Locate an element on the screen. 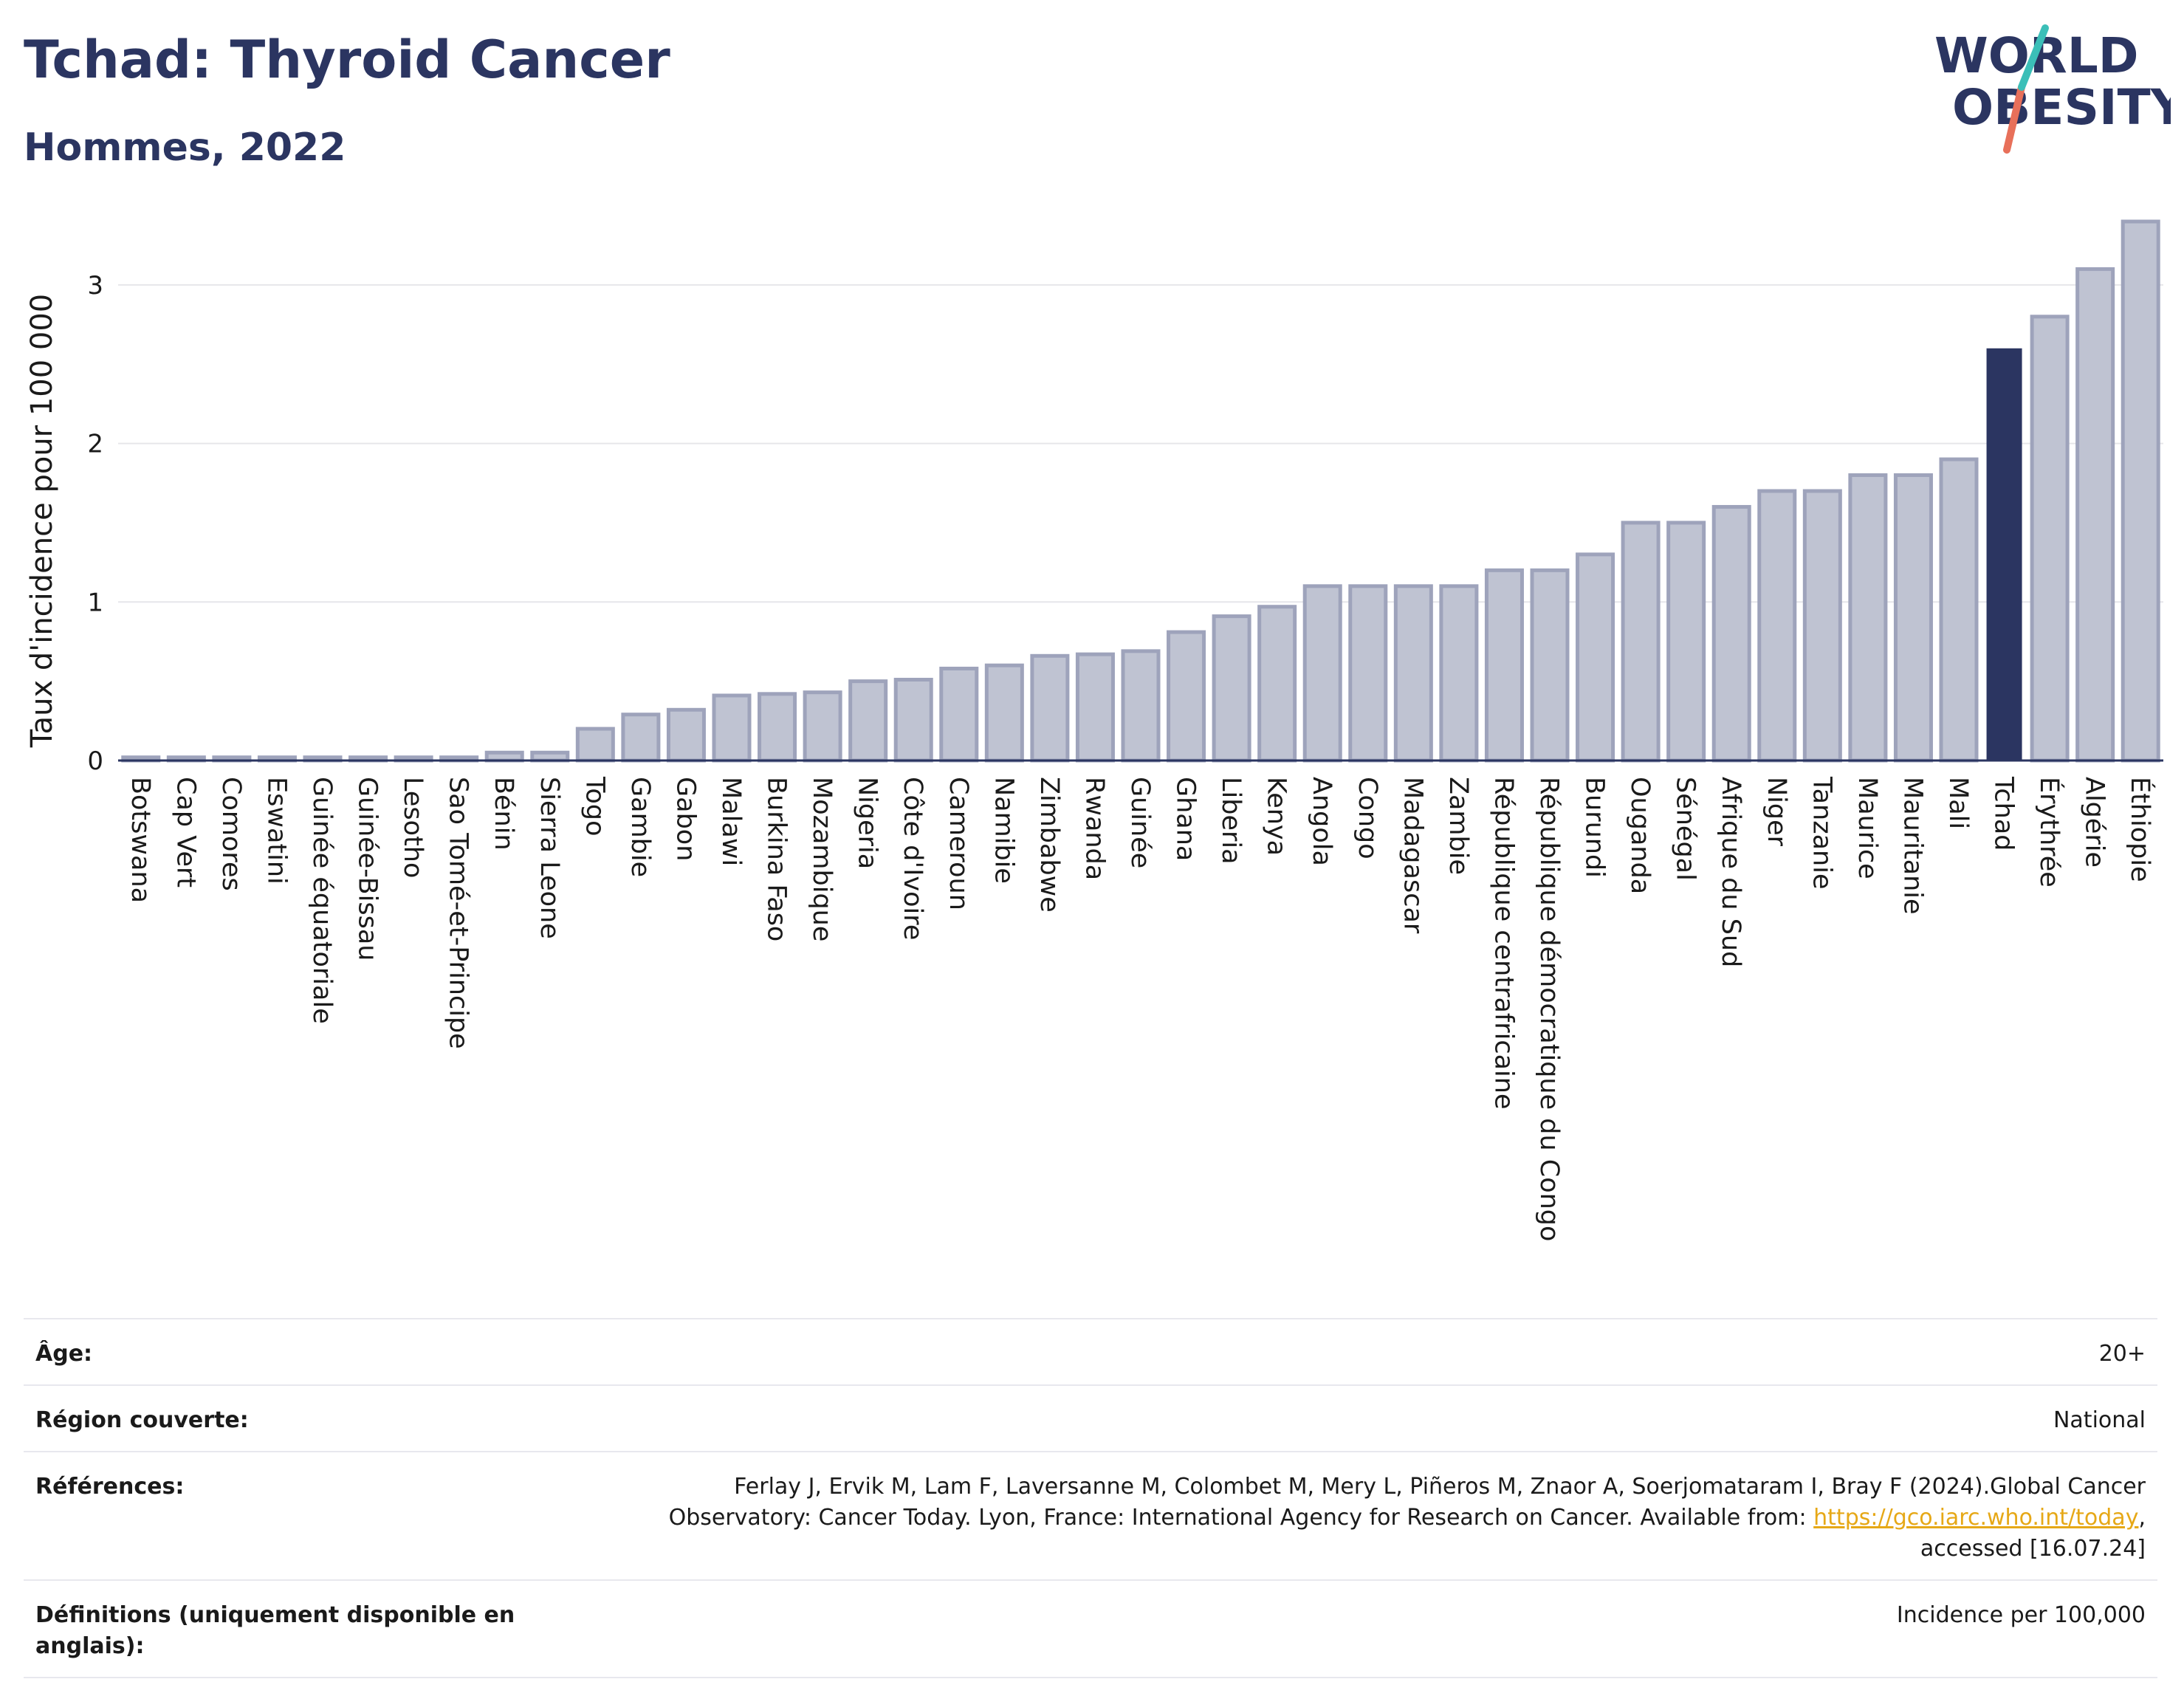  x-tick-label: Sénégal is located at coordinates (1686, 829).